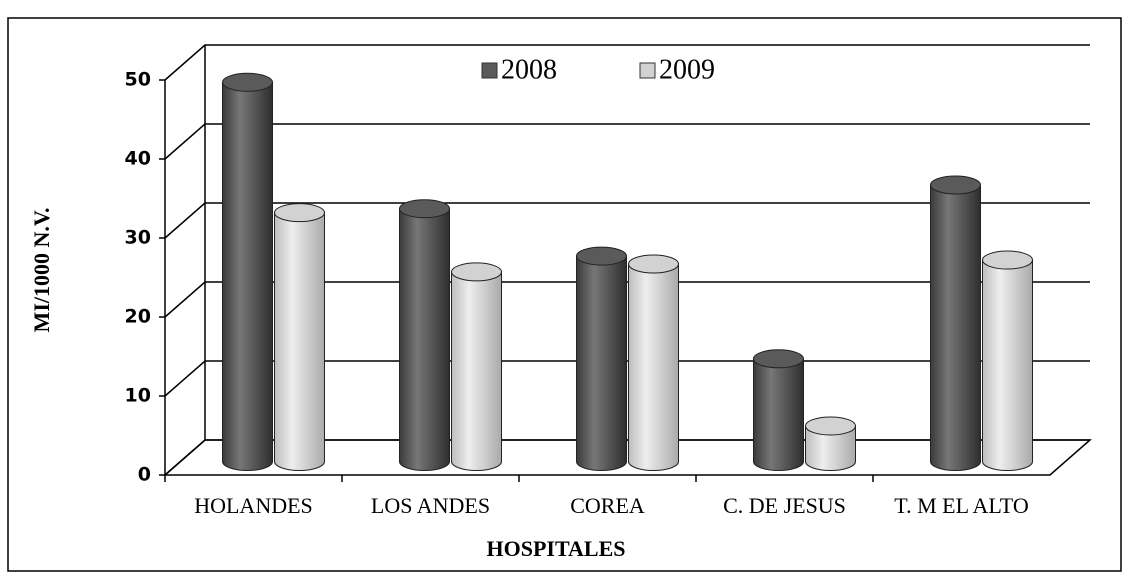 Image resolution: width=1130 pixels, height=572 pixels. I want to click on y-tick-label: 30, so click(138, 238).